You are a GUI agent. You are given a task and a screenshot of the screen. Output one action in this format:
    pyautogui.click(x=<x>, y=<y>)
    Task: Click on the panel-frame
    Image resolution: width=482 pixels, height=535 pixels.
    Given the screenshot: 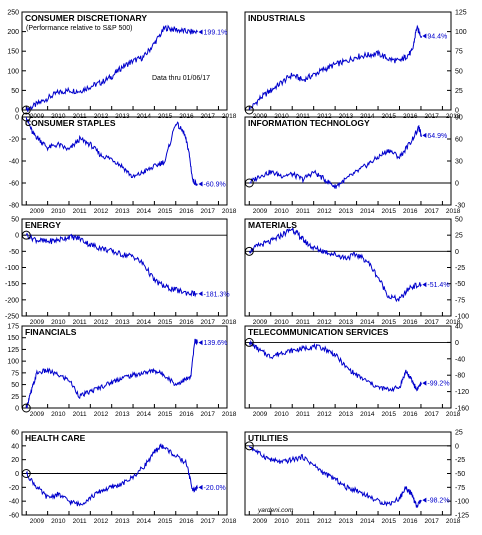 What is the action you would take?
    pyautogui.click(x=348, y=367)
    